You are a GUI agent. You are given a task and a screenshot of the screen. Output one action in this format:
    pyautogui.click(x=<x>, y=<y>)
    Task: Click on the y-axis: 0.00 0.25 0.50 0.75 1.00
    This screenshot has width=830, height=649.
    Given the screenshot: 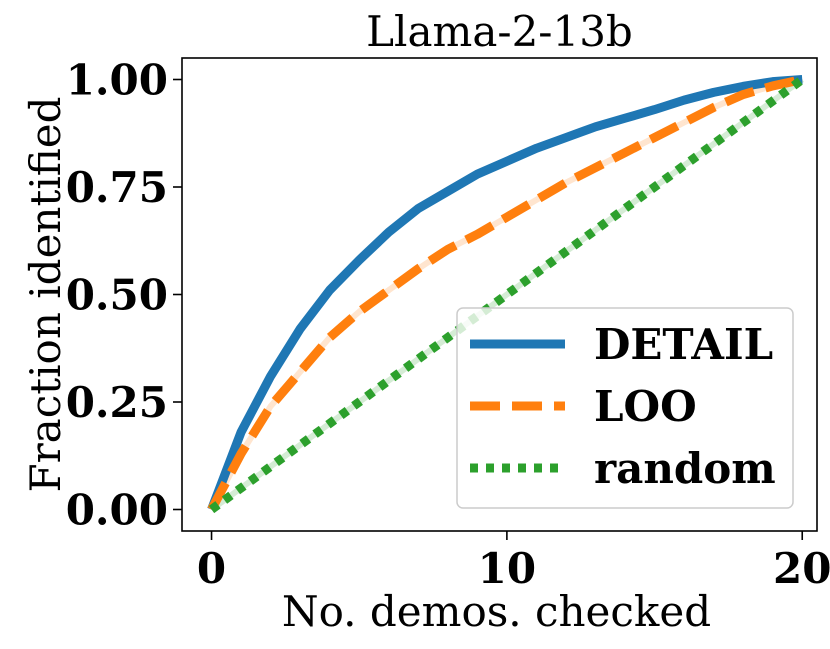 What is the action you would take?
    pyautogui.click(x=124, y=295)
    